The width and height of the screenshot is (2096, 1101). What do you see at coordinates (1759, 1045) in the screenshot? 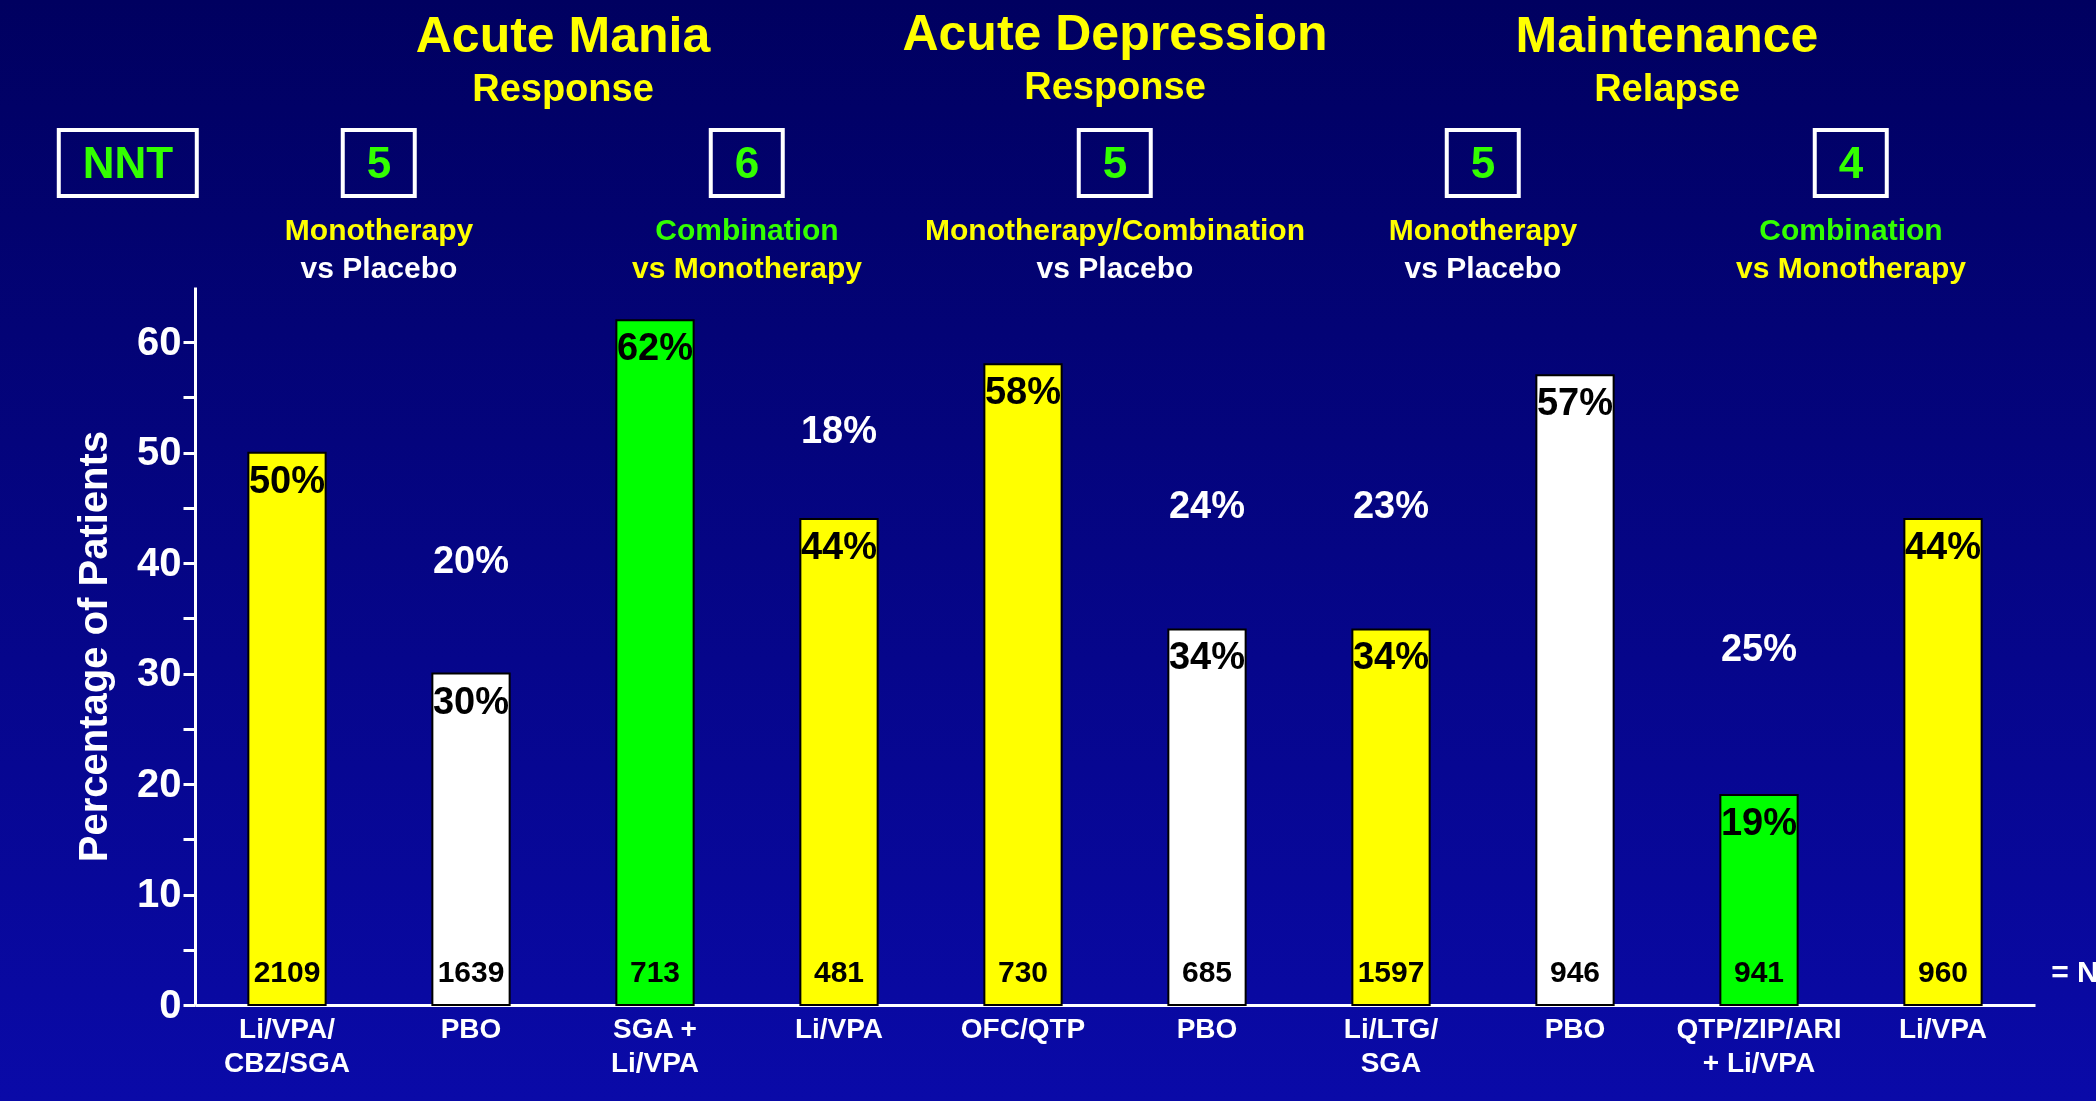
I see `x-tick-label: QTP/ZIP/ARI + Li/VPA` at bounding box center [1759, 1045].